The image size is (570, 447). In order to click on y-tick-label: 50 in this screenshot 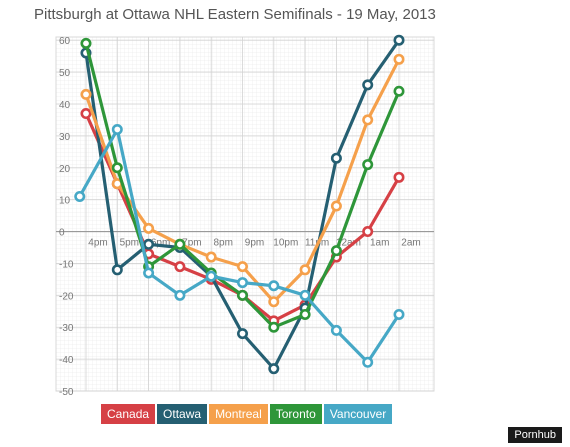, I will do `click(65, 73)`.